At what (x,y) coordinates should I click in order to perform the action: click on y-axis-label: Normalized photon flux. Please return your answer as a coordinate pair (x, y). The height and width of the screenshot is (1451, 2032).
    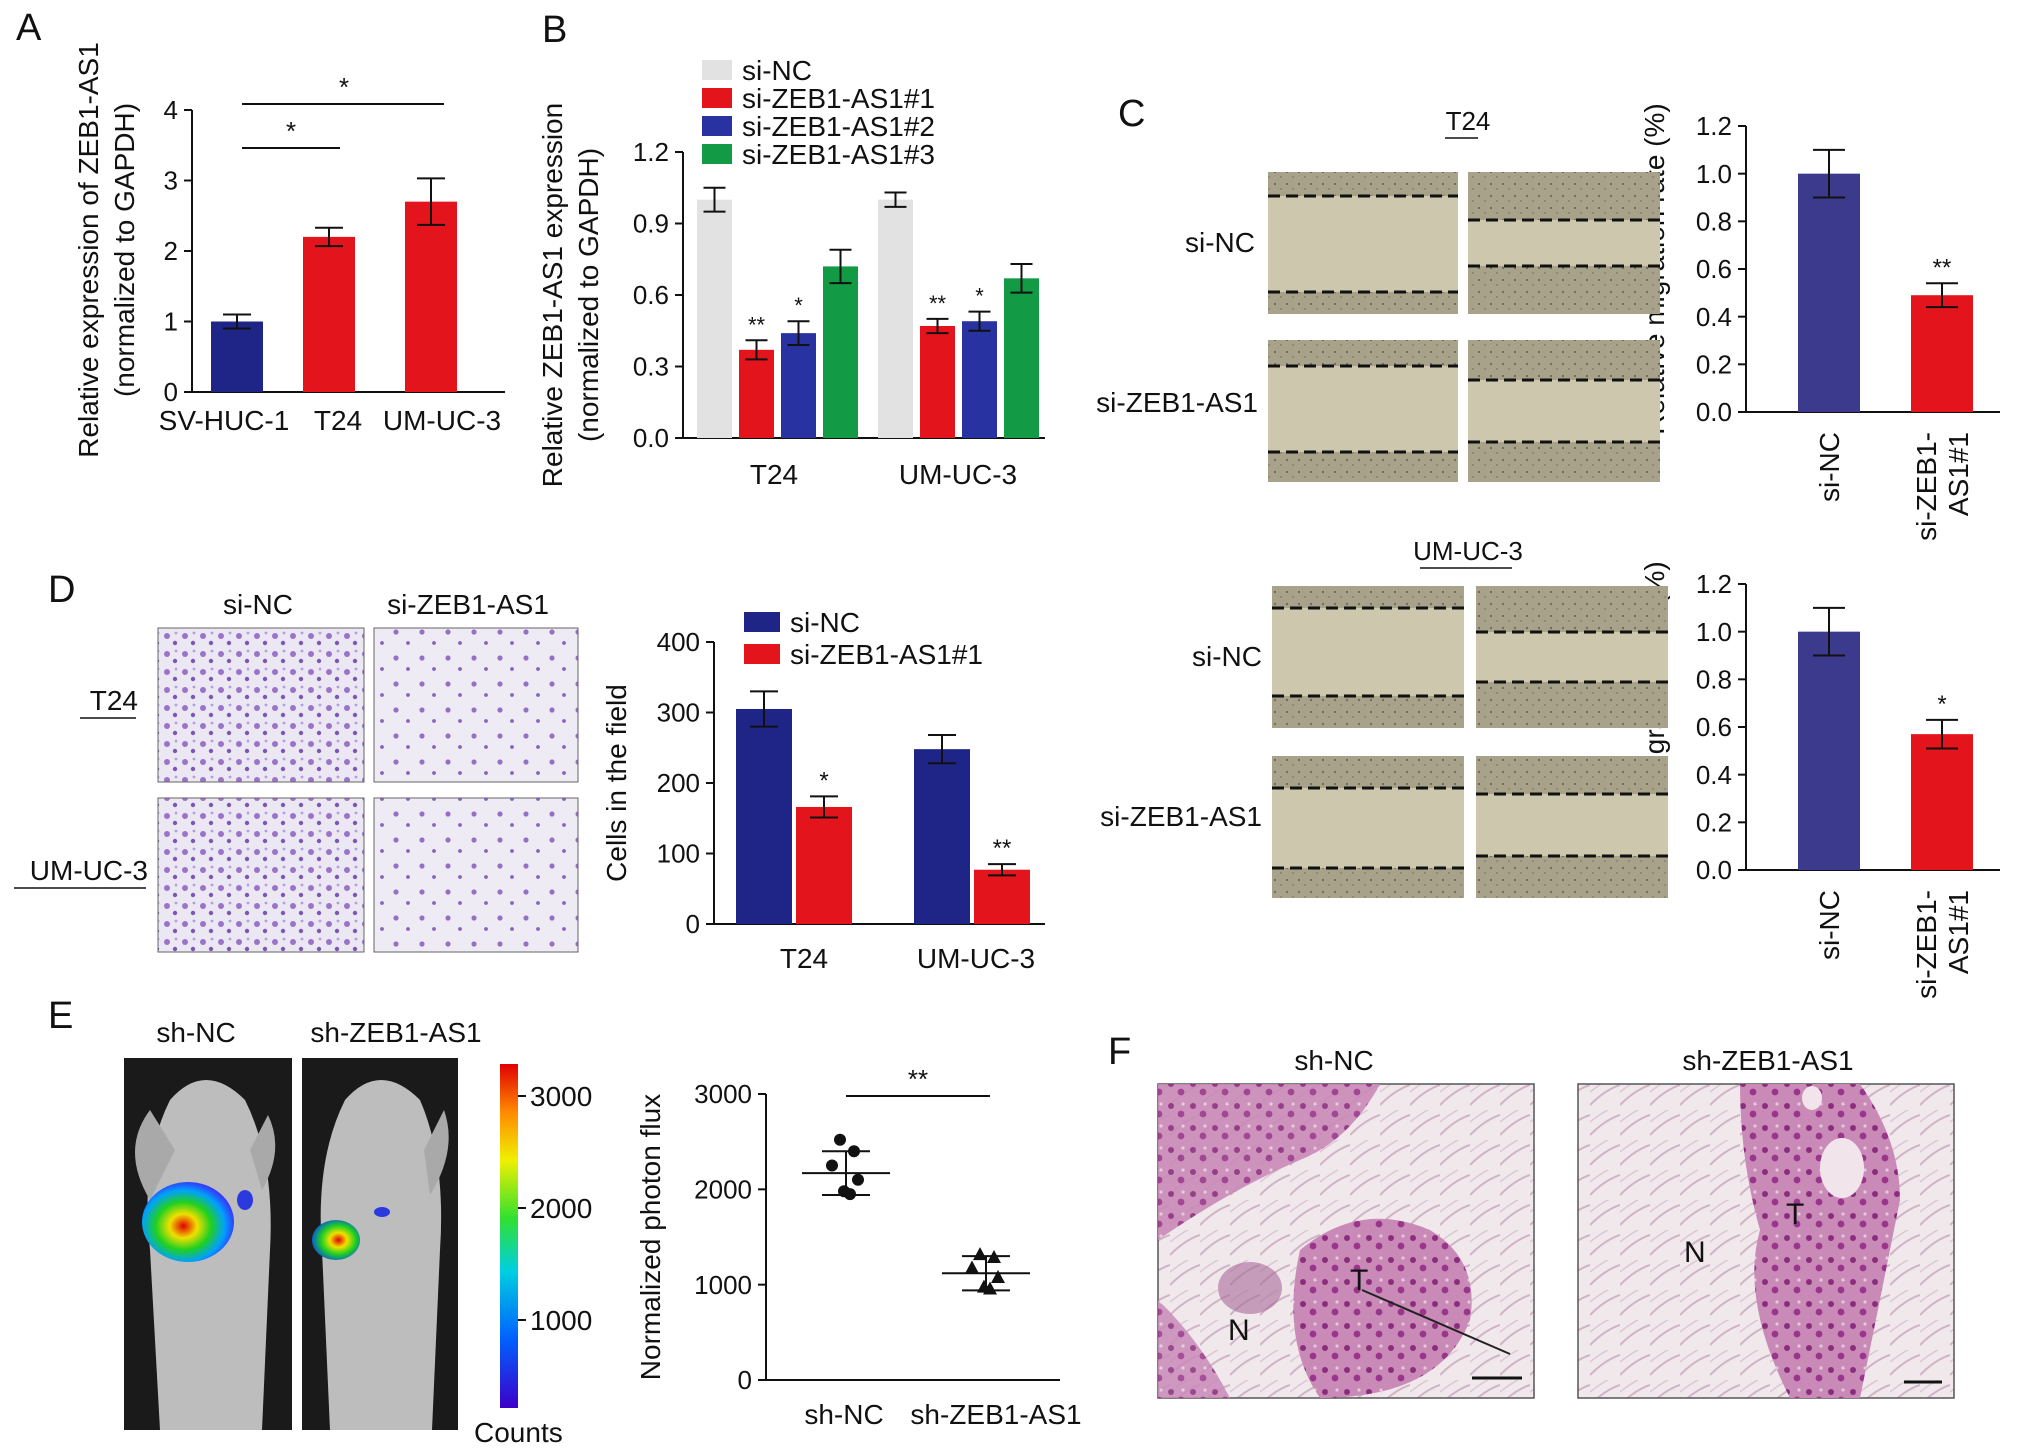
    Looking at the image, I should click on (650, 1237).